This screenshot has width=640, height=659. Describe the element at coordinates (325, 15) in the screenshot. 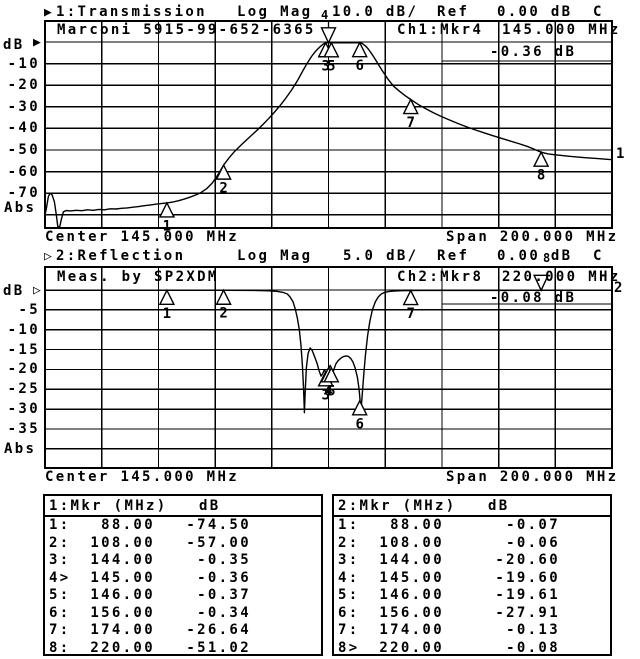

I see `ch1-active-marker-top-label: 4` at that location.